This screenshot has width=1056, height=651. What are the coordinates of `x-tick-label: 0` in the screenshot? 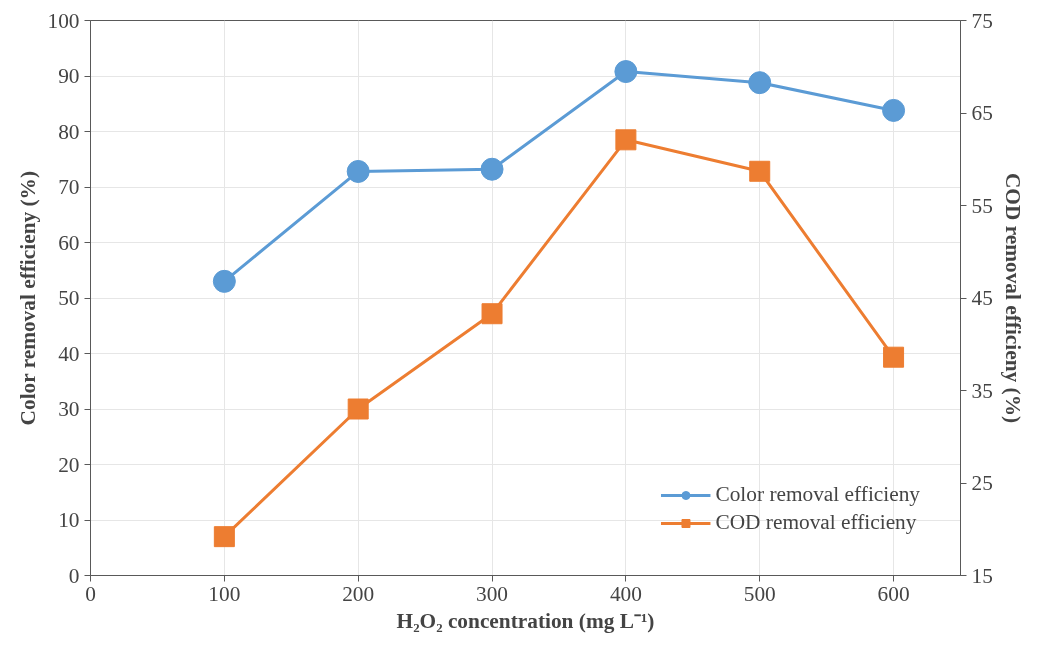 It's located at (90, 593).